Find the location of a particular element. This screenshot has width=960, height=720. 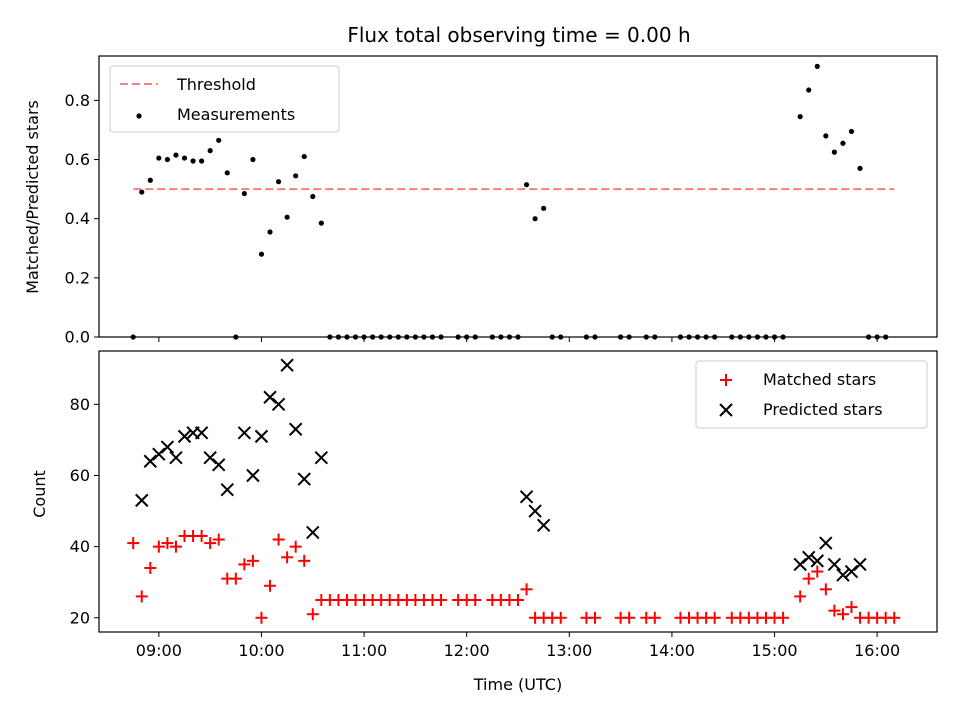

count-panel-ylabel: Count is located at coordinates (39, 494).